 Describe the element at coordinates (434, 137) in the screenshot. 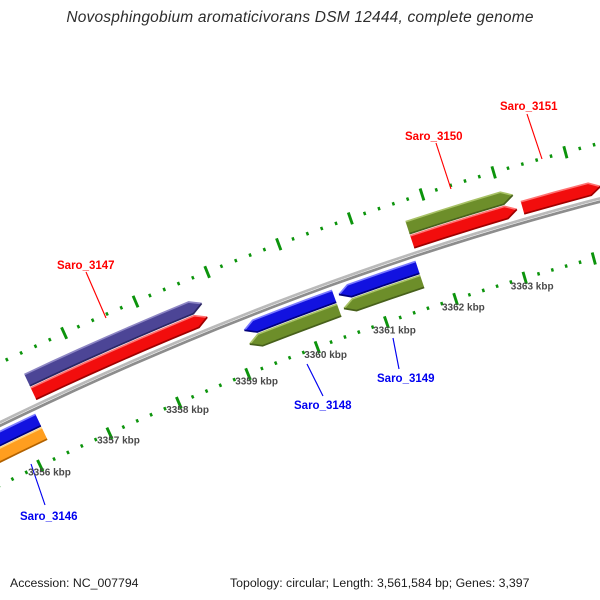

I see `gene-label-Saro_3150: Saro_3150` at that location.